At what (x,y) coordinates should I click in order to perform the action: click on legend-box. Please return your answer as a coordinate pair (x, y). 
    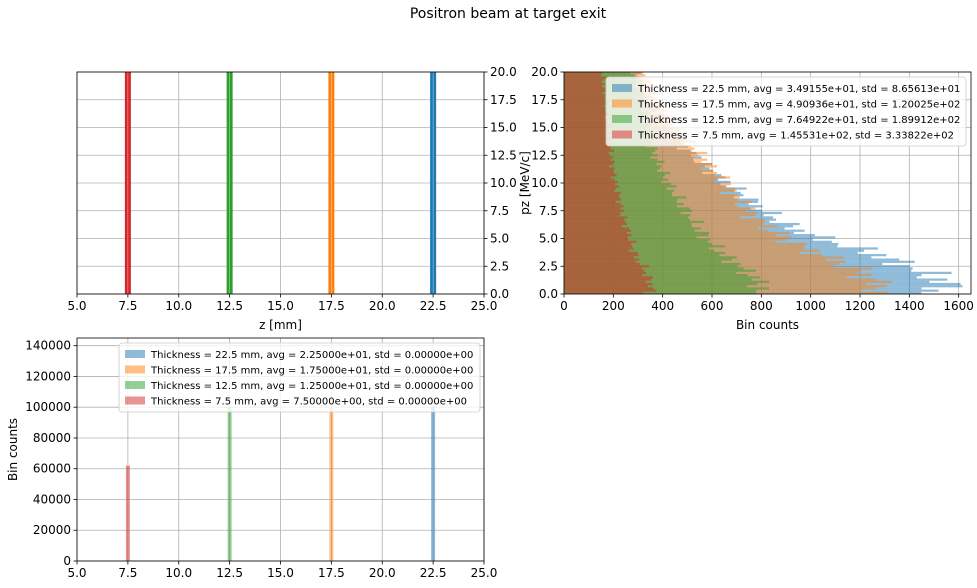
    Looking at the image, I should click on (786, 111).